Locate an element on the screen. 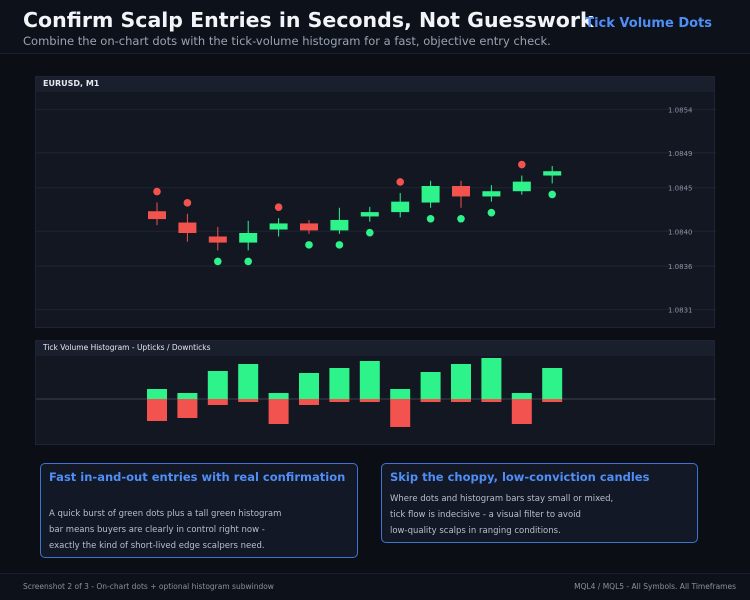  y-tick-label: 1.0854 is located at coordinates (680, 110).